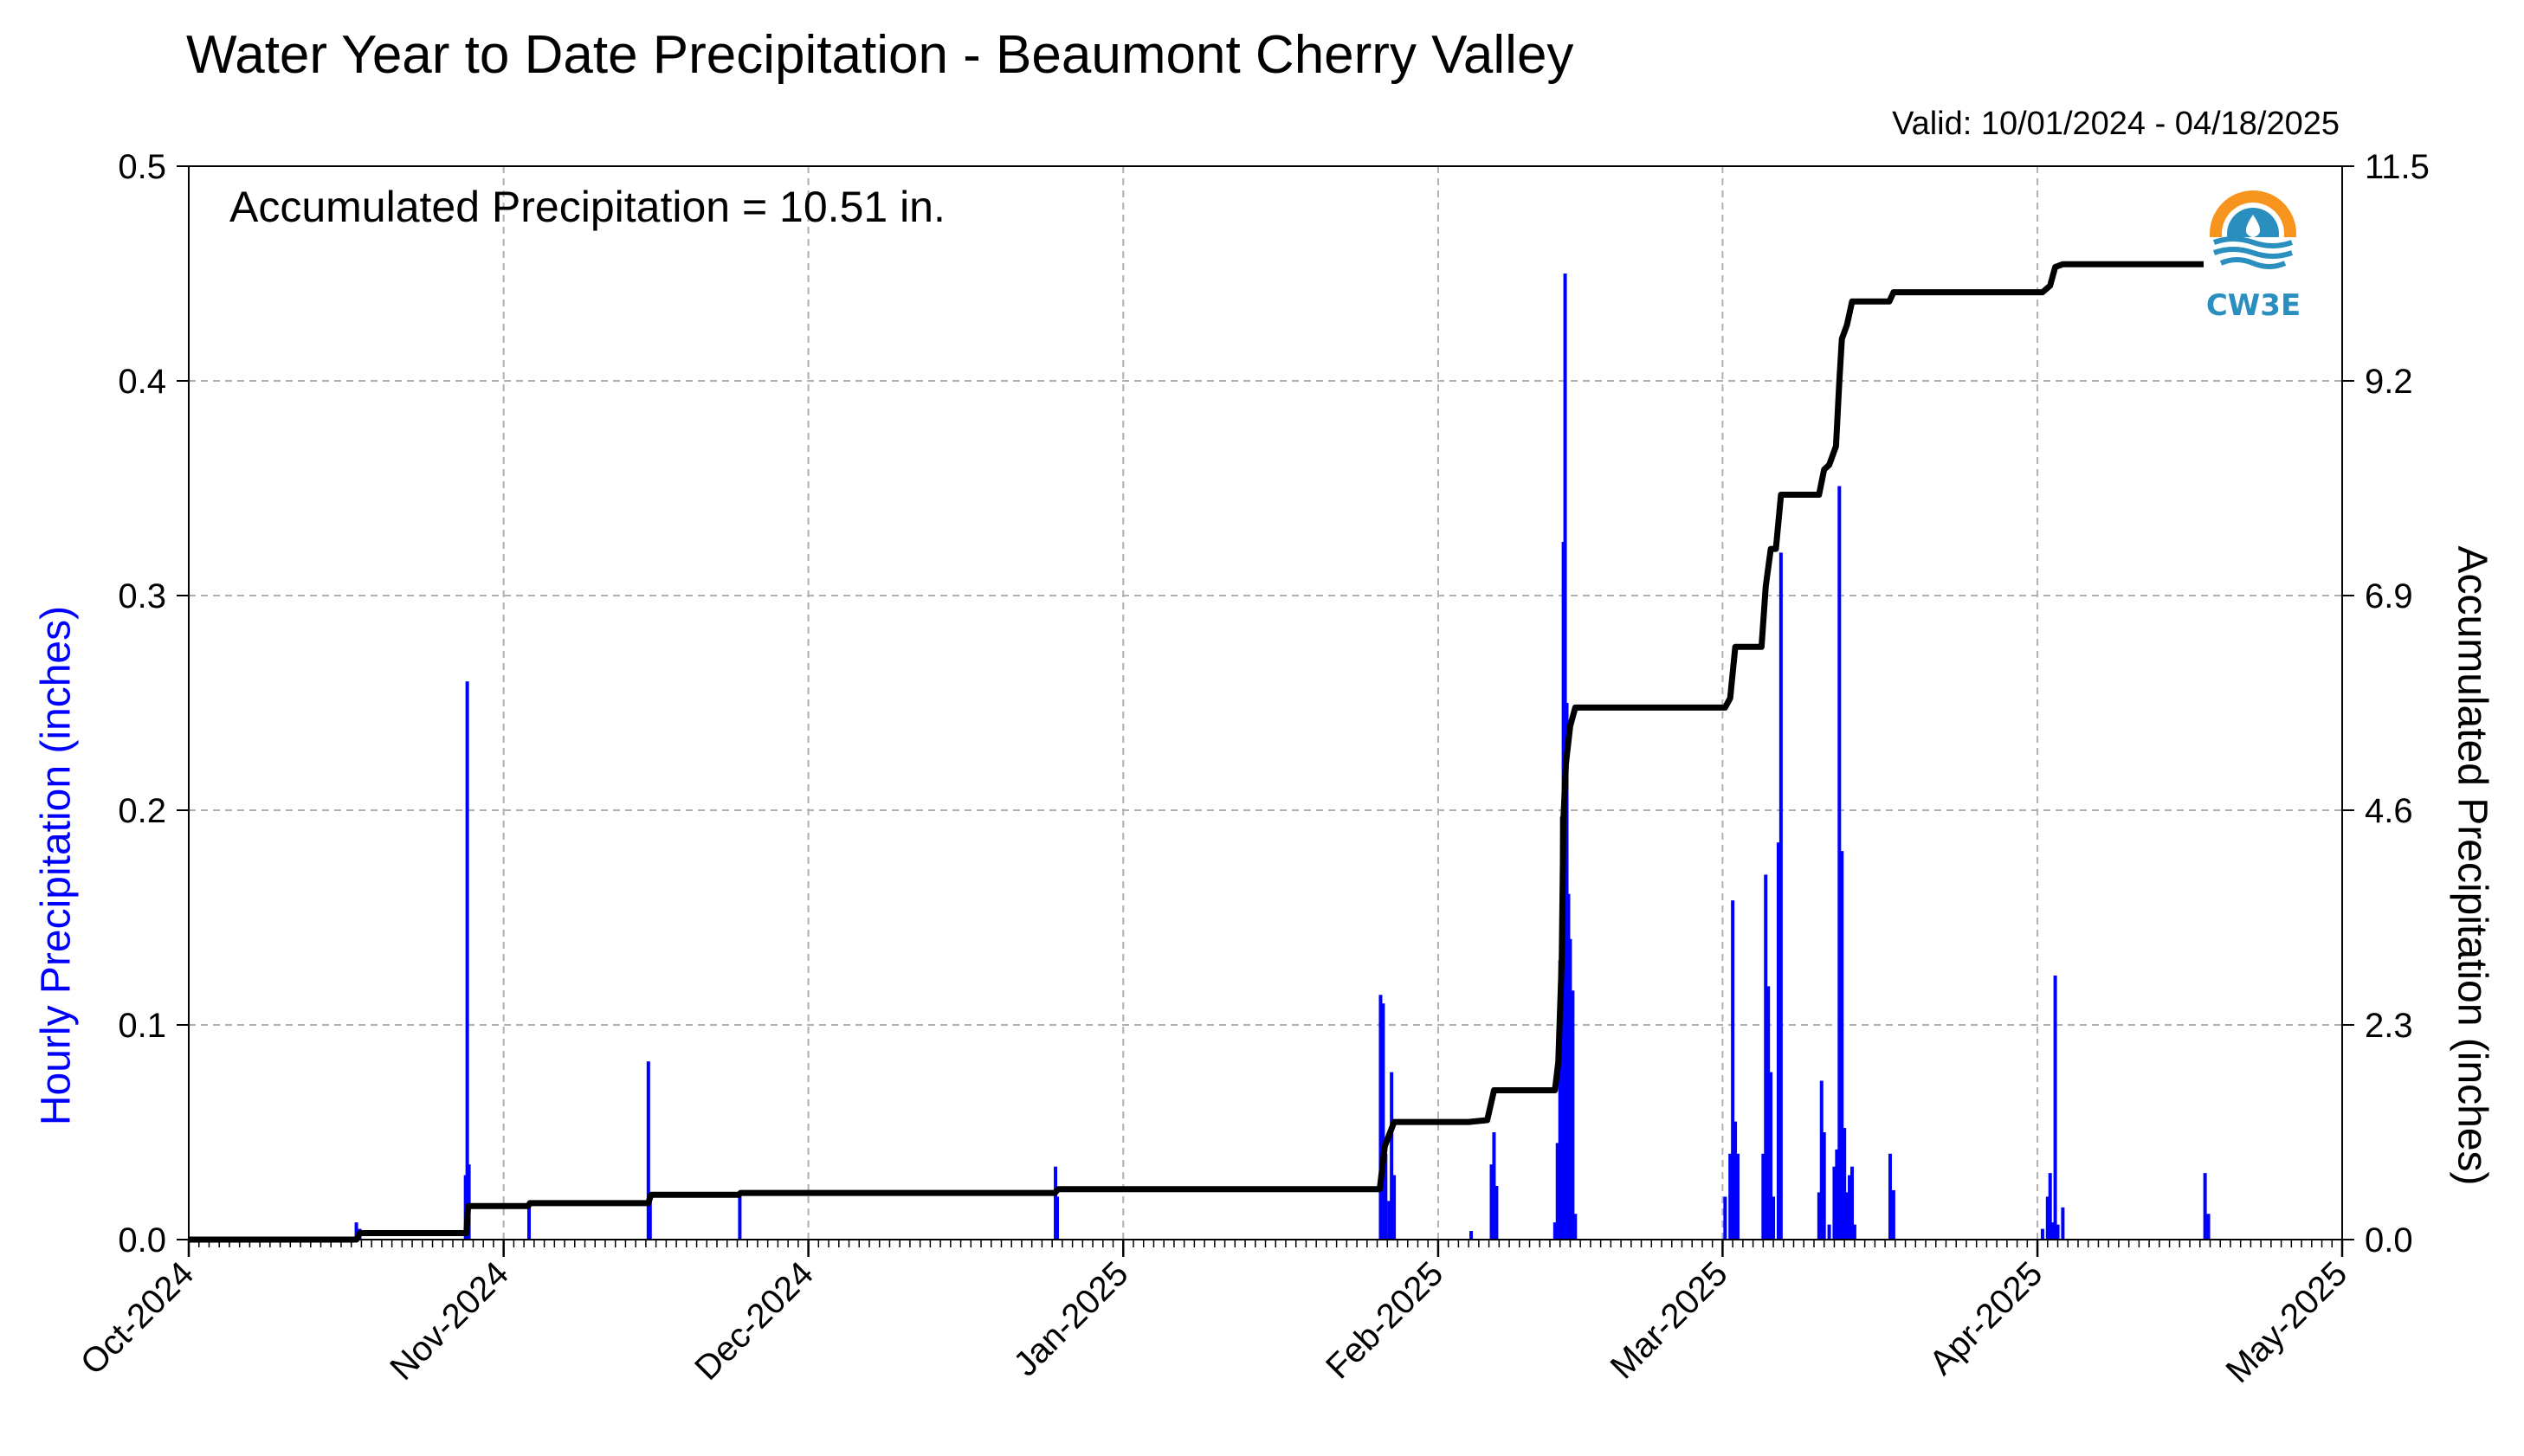 The height and width of the screenshot is (1456, 2524). I want to click on right-y-tick-label: 4.6, so click(2389, 811).